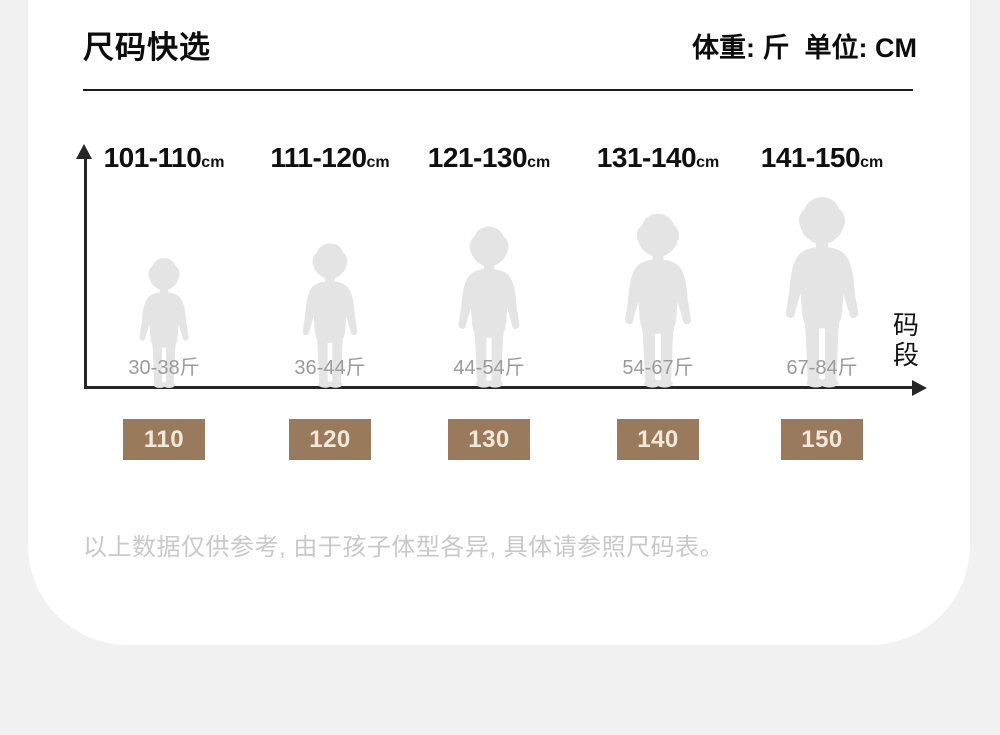  Describe the element at coordinates (905, 340) in the screenshot. I see `axis-label-segment: 码段` at that location.